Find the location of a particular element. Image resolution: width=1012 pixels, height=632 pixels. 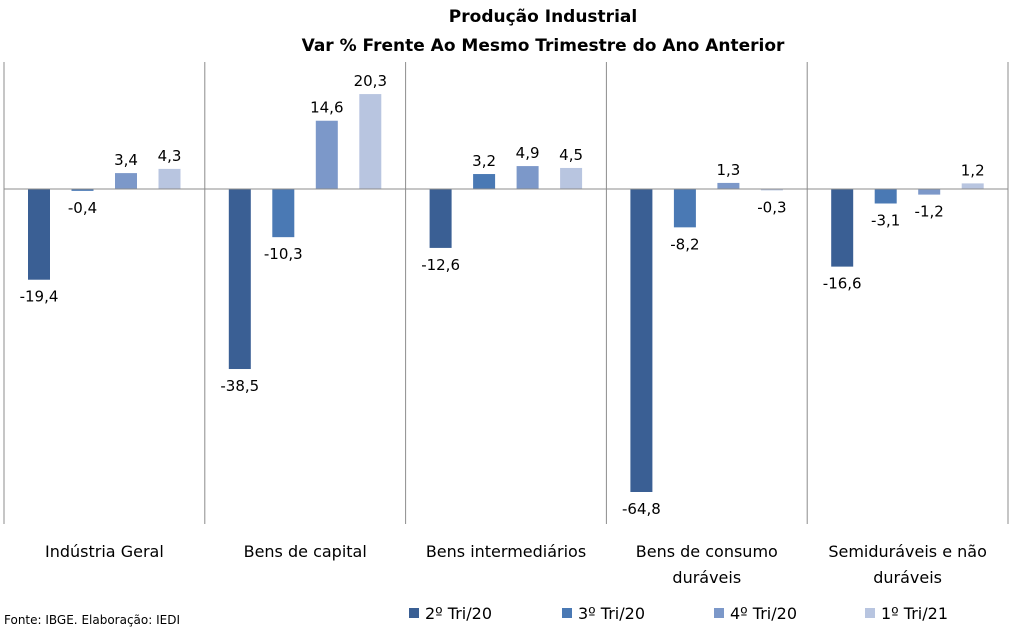

legend: 2º Tri/20 3º Tri/20 4º Tri/20 1º Tri/21 is located at coordinates (678, 613).